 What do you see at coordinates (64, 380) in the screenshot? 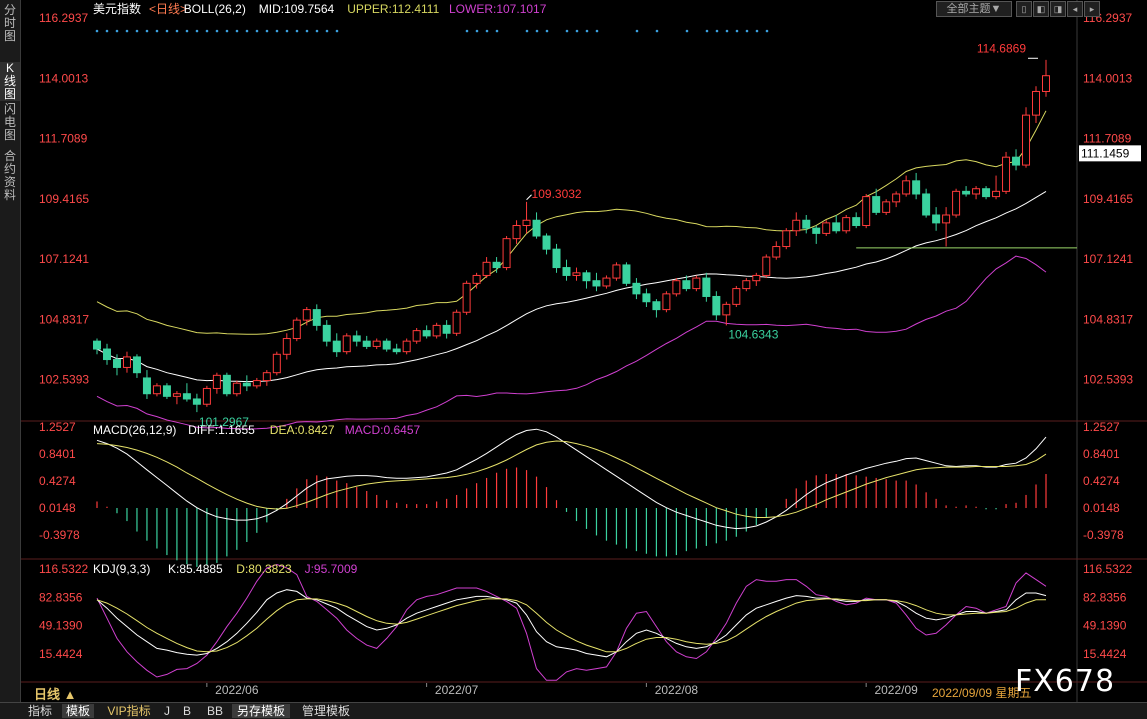
I see `y-tick-left: 102.5393` at bounding box center [64, 380].